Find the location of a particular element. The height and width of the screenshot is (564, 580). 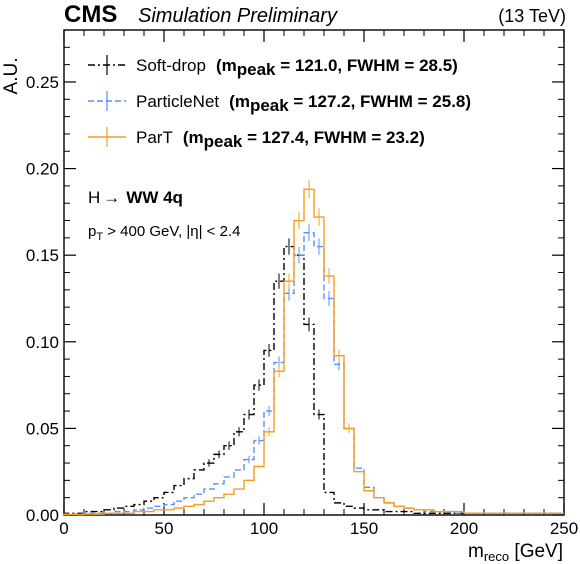

status-label: Simulation Preliminary is located at coordinates (238, 16).